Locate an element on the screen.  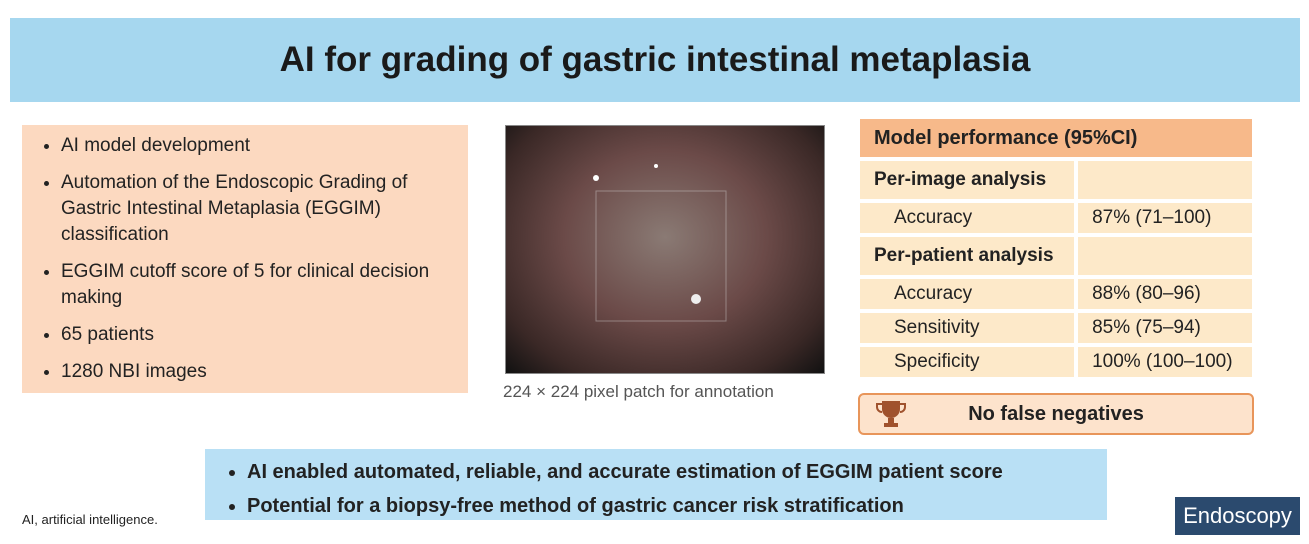
table-value: 87% (71–100) is located at coordinates (1163, 218).